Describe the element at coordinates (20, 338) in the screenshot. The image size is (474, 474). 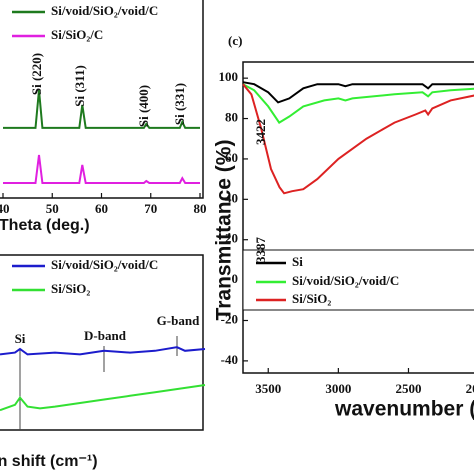
I see `annotation: Si` at that location.